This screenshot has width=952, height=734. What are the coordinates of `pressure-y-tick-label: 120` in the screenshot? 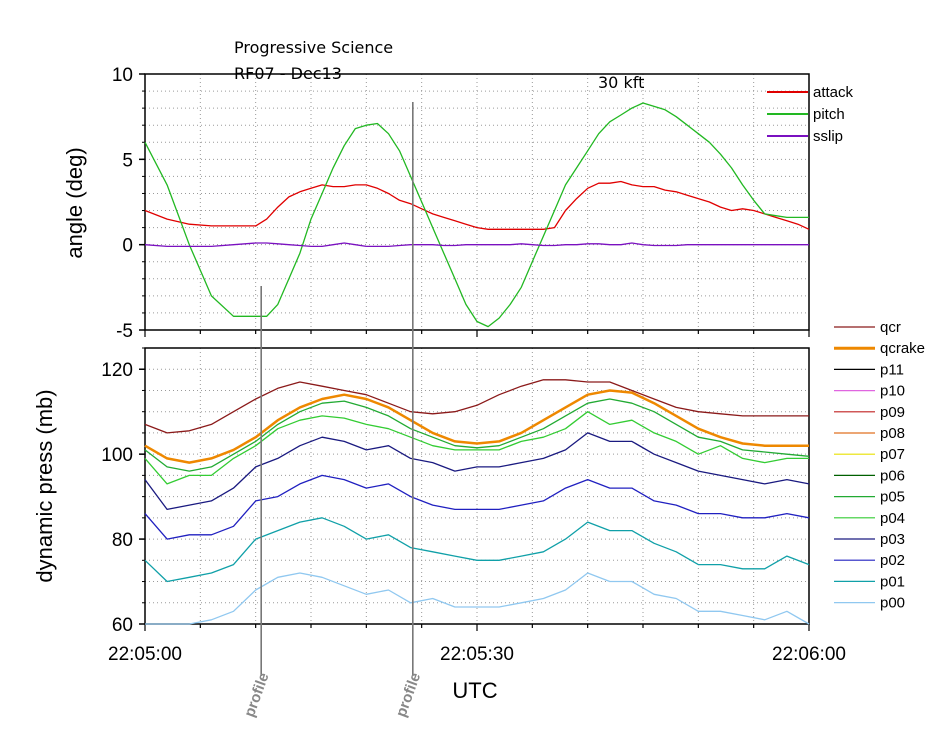 It's located at (117, 370).